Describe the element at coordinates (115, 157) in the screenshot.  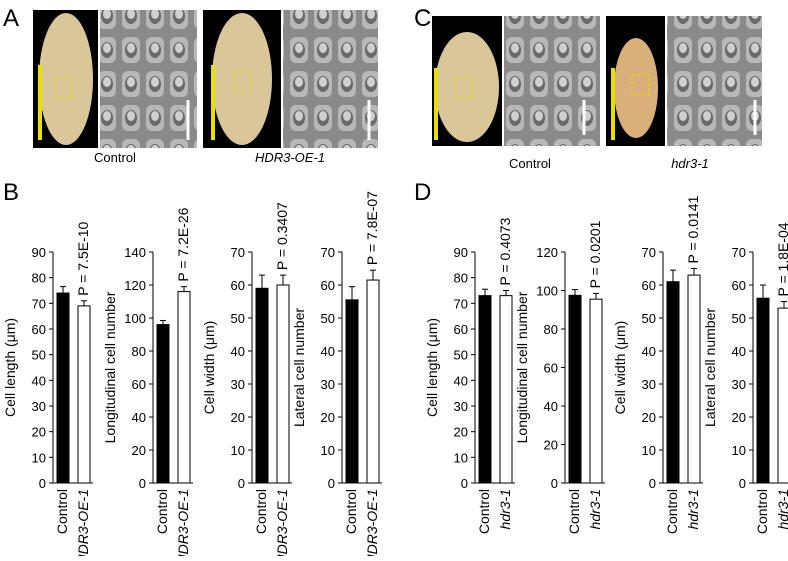
I see `caption: Control` at that location.